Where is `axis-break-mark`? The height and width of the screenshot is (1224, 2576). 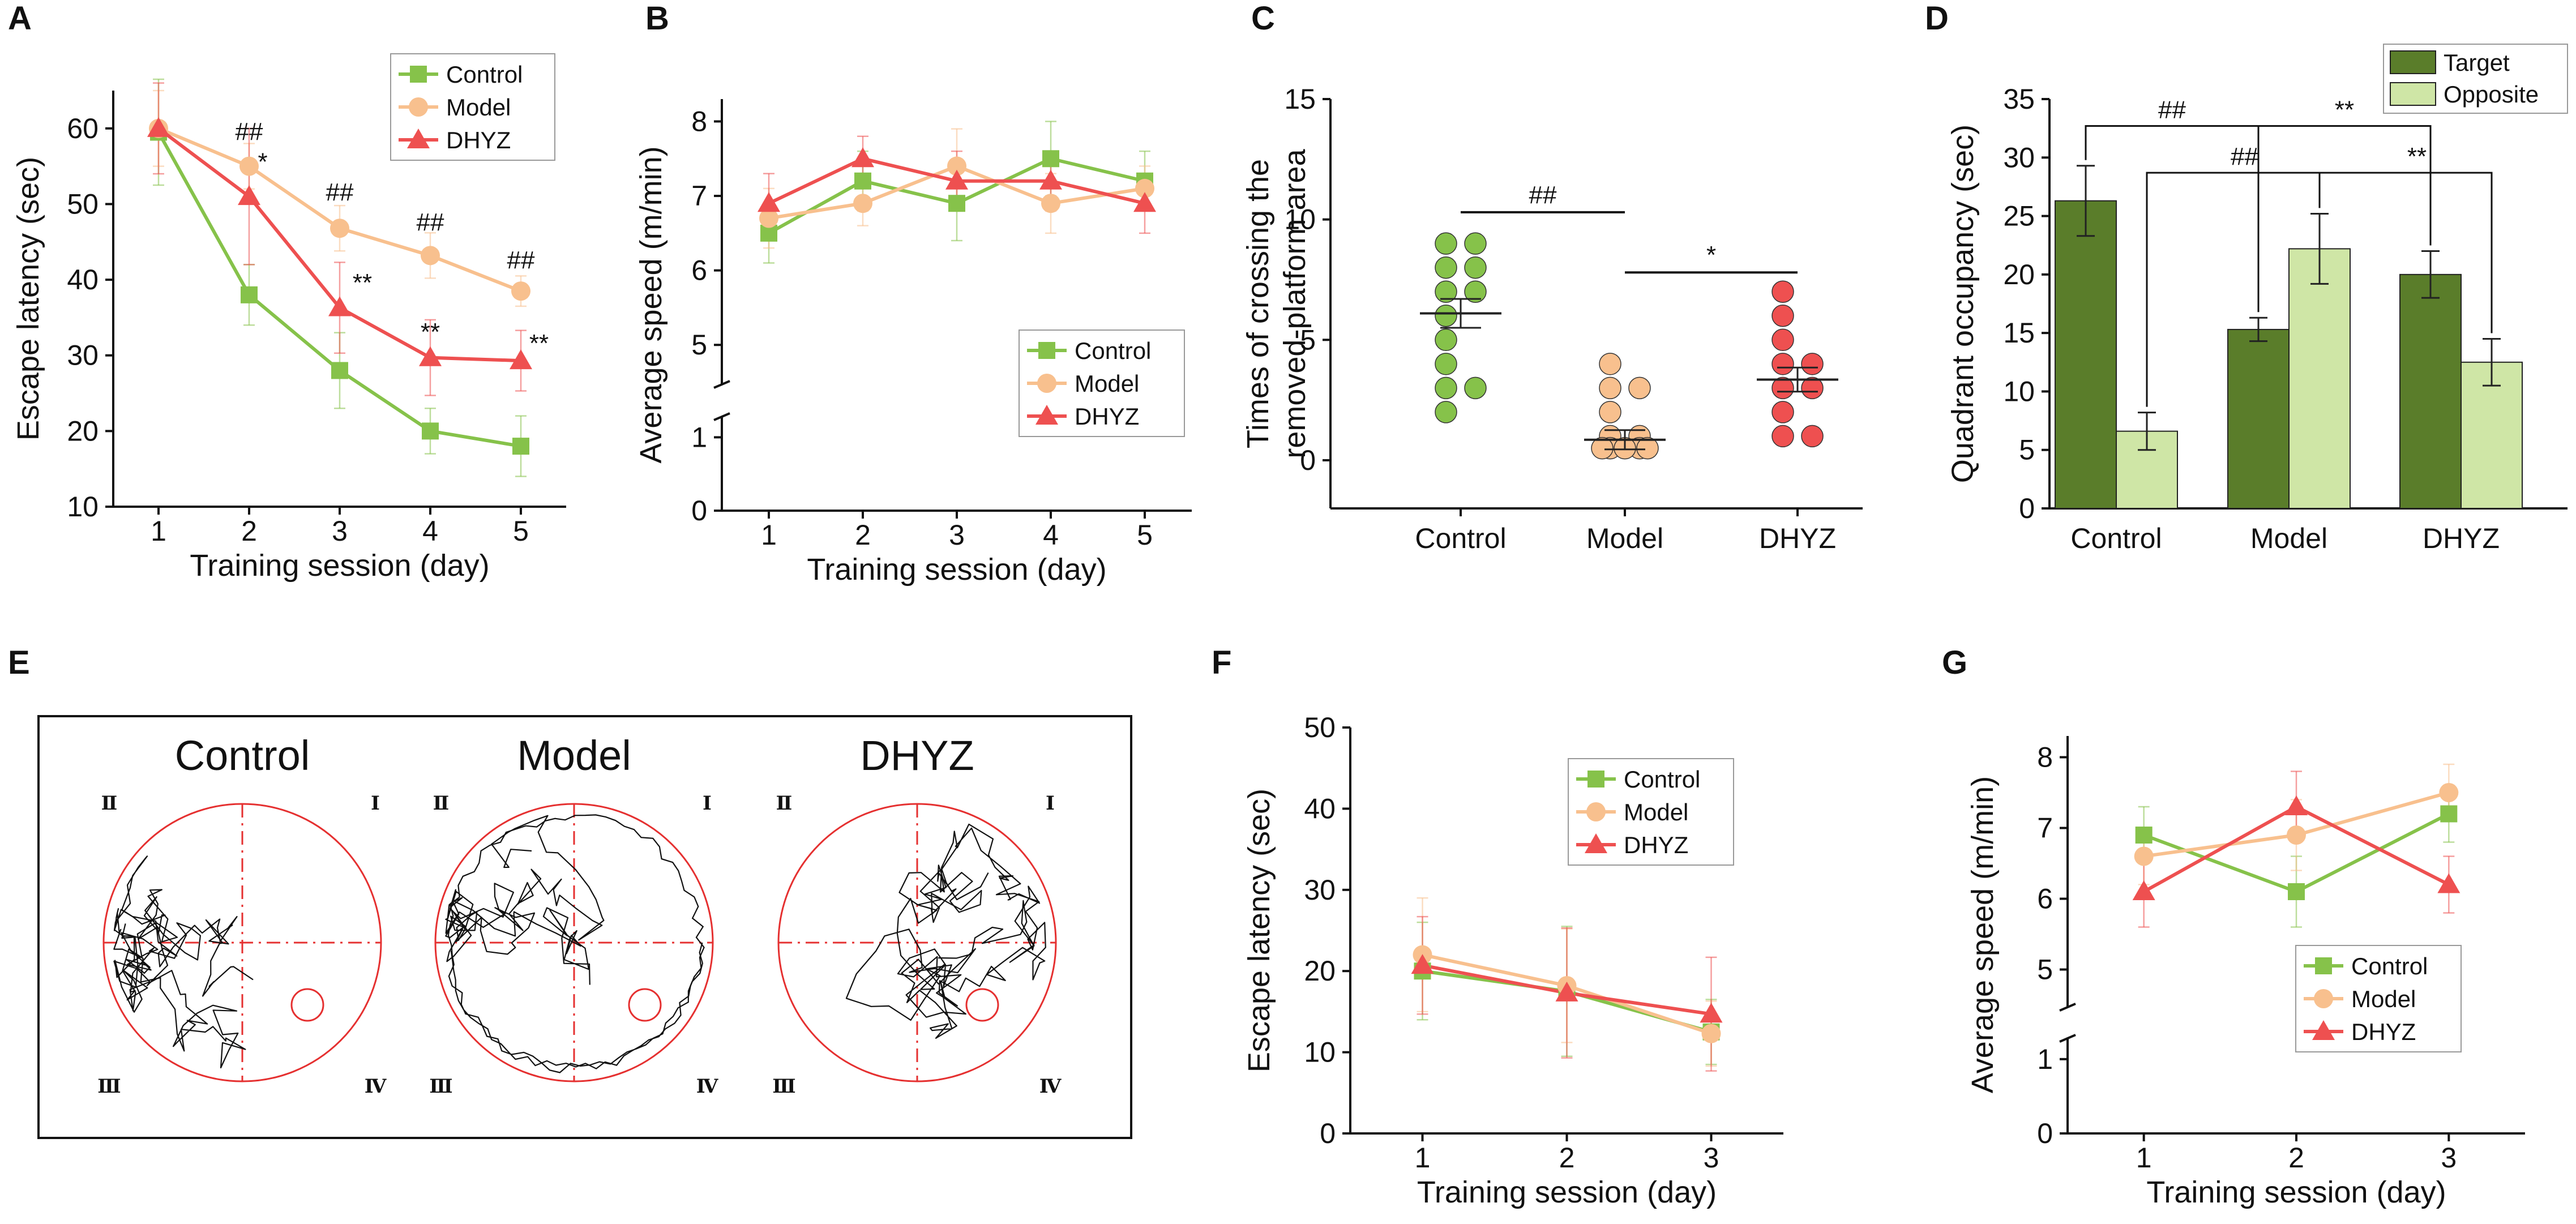
axis-break-mark is located at coordinates (2067, 1038).